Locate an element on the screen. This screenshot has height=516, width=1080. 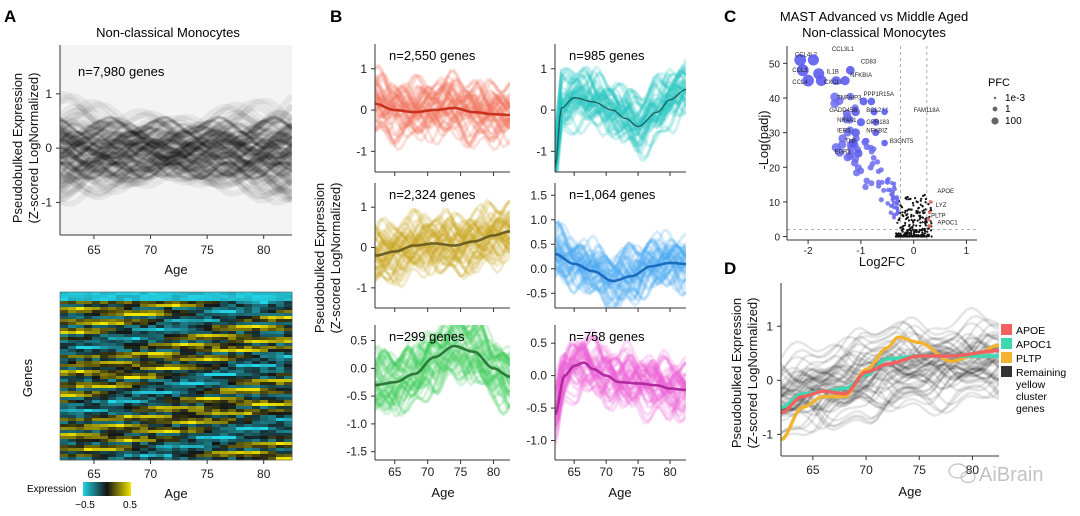
gene-label-ccl3l1: CCL3L1 is located at coordinates (843, 50).